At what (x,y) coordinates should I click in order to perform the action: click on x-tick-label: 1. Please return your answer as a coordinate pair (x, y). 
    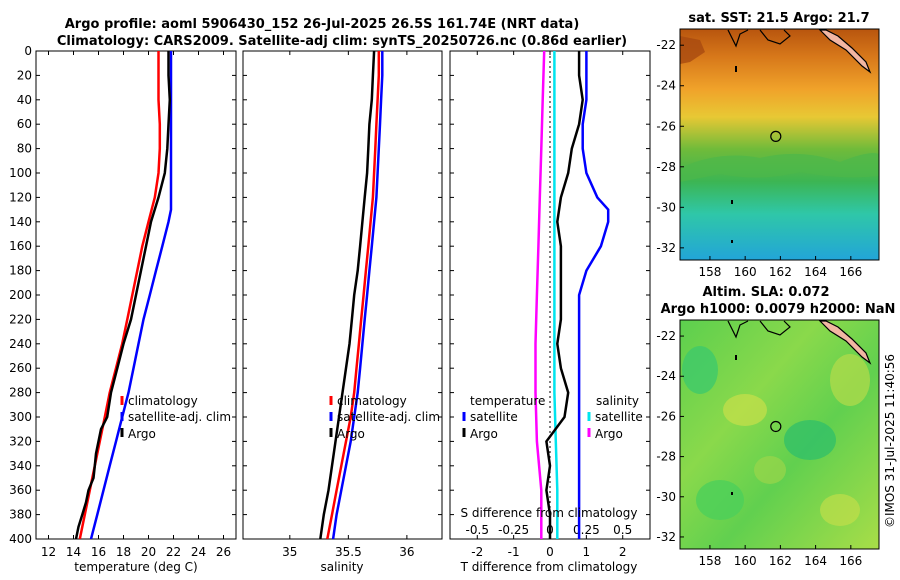
    Looking at the image, I should click on (587, 552).